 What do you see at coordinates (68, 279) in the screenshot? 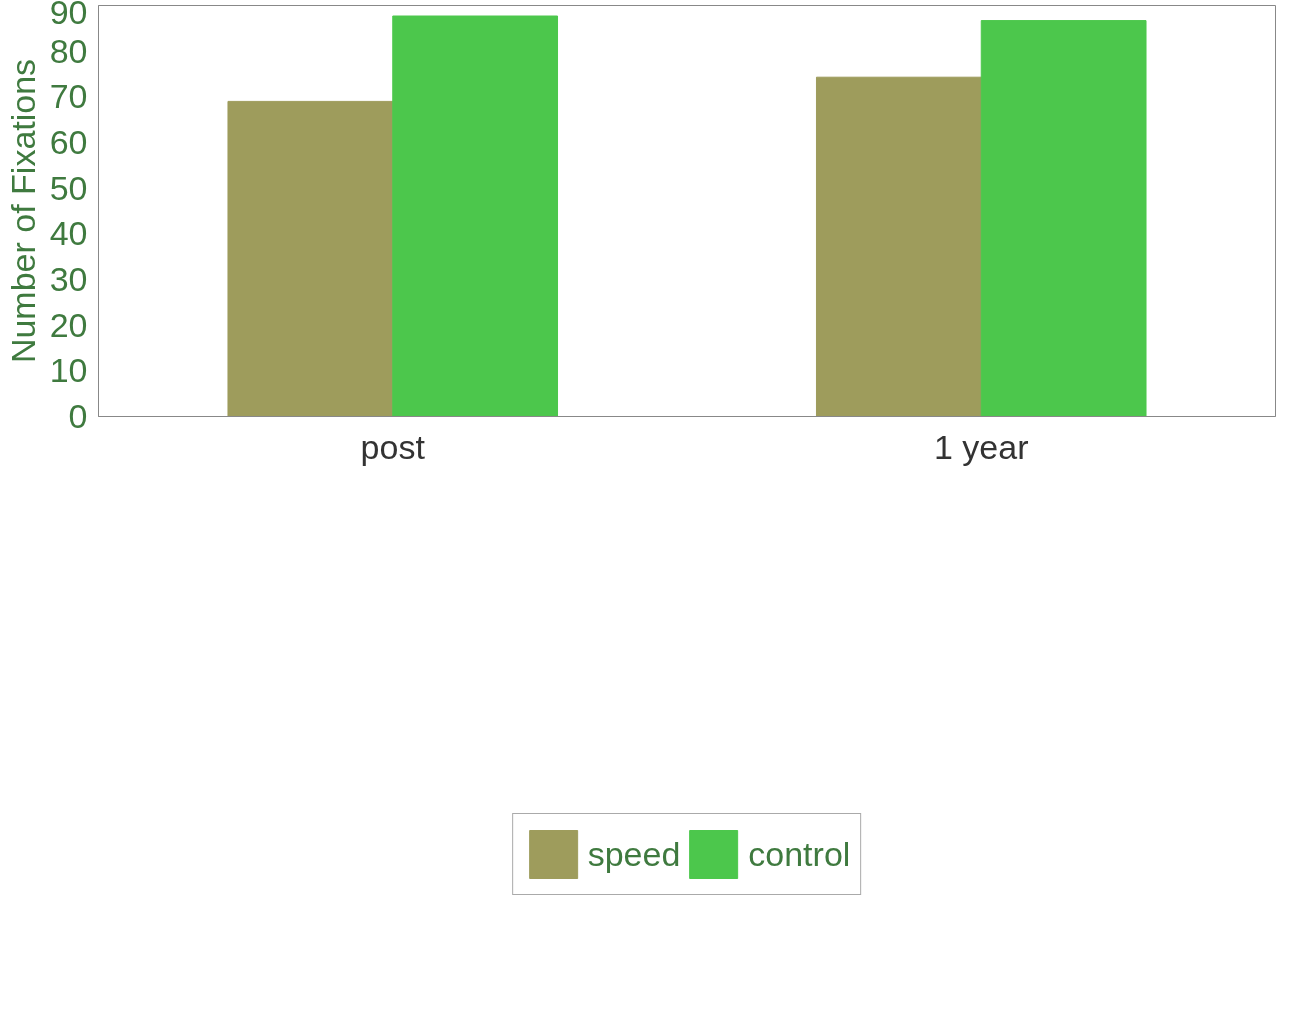
I see `y-tick-label: 30` at bounding box center [68, 279].